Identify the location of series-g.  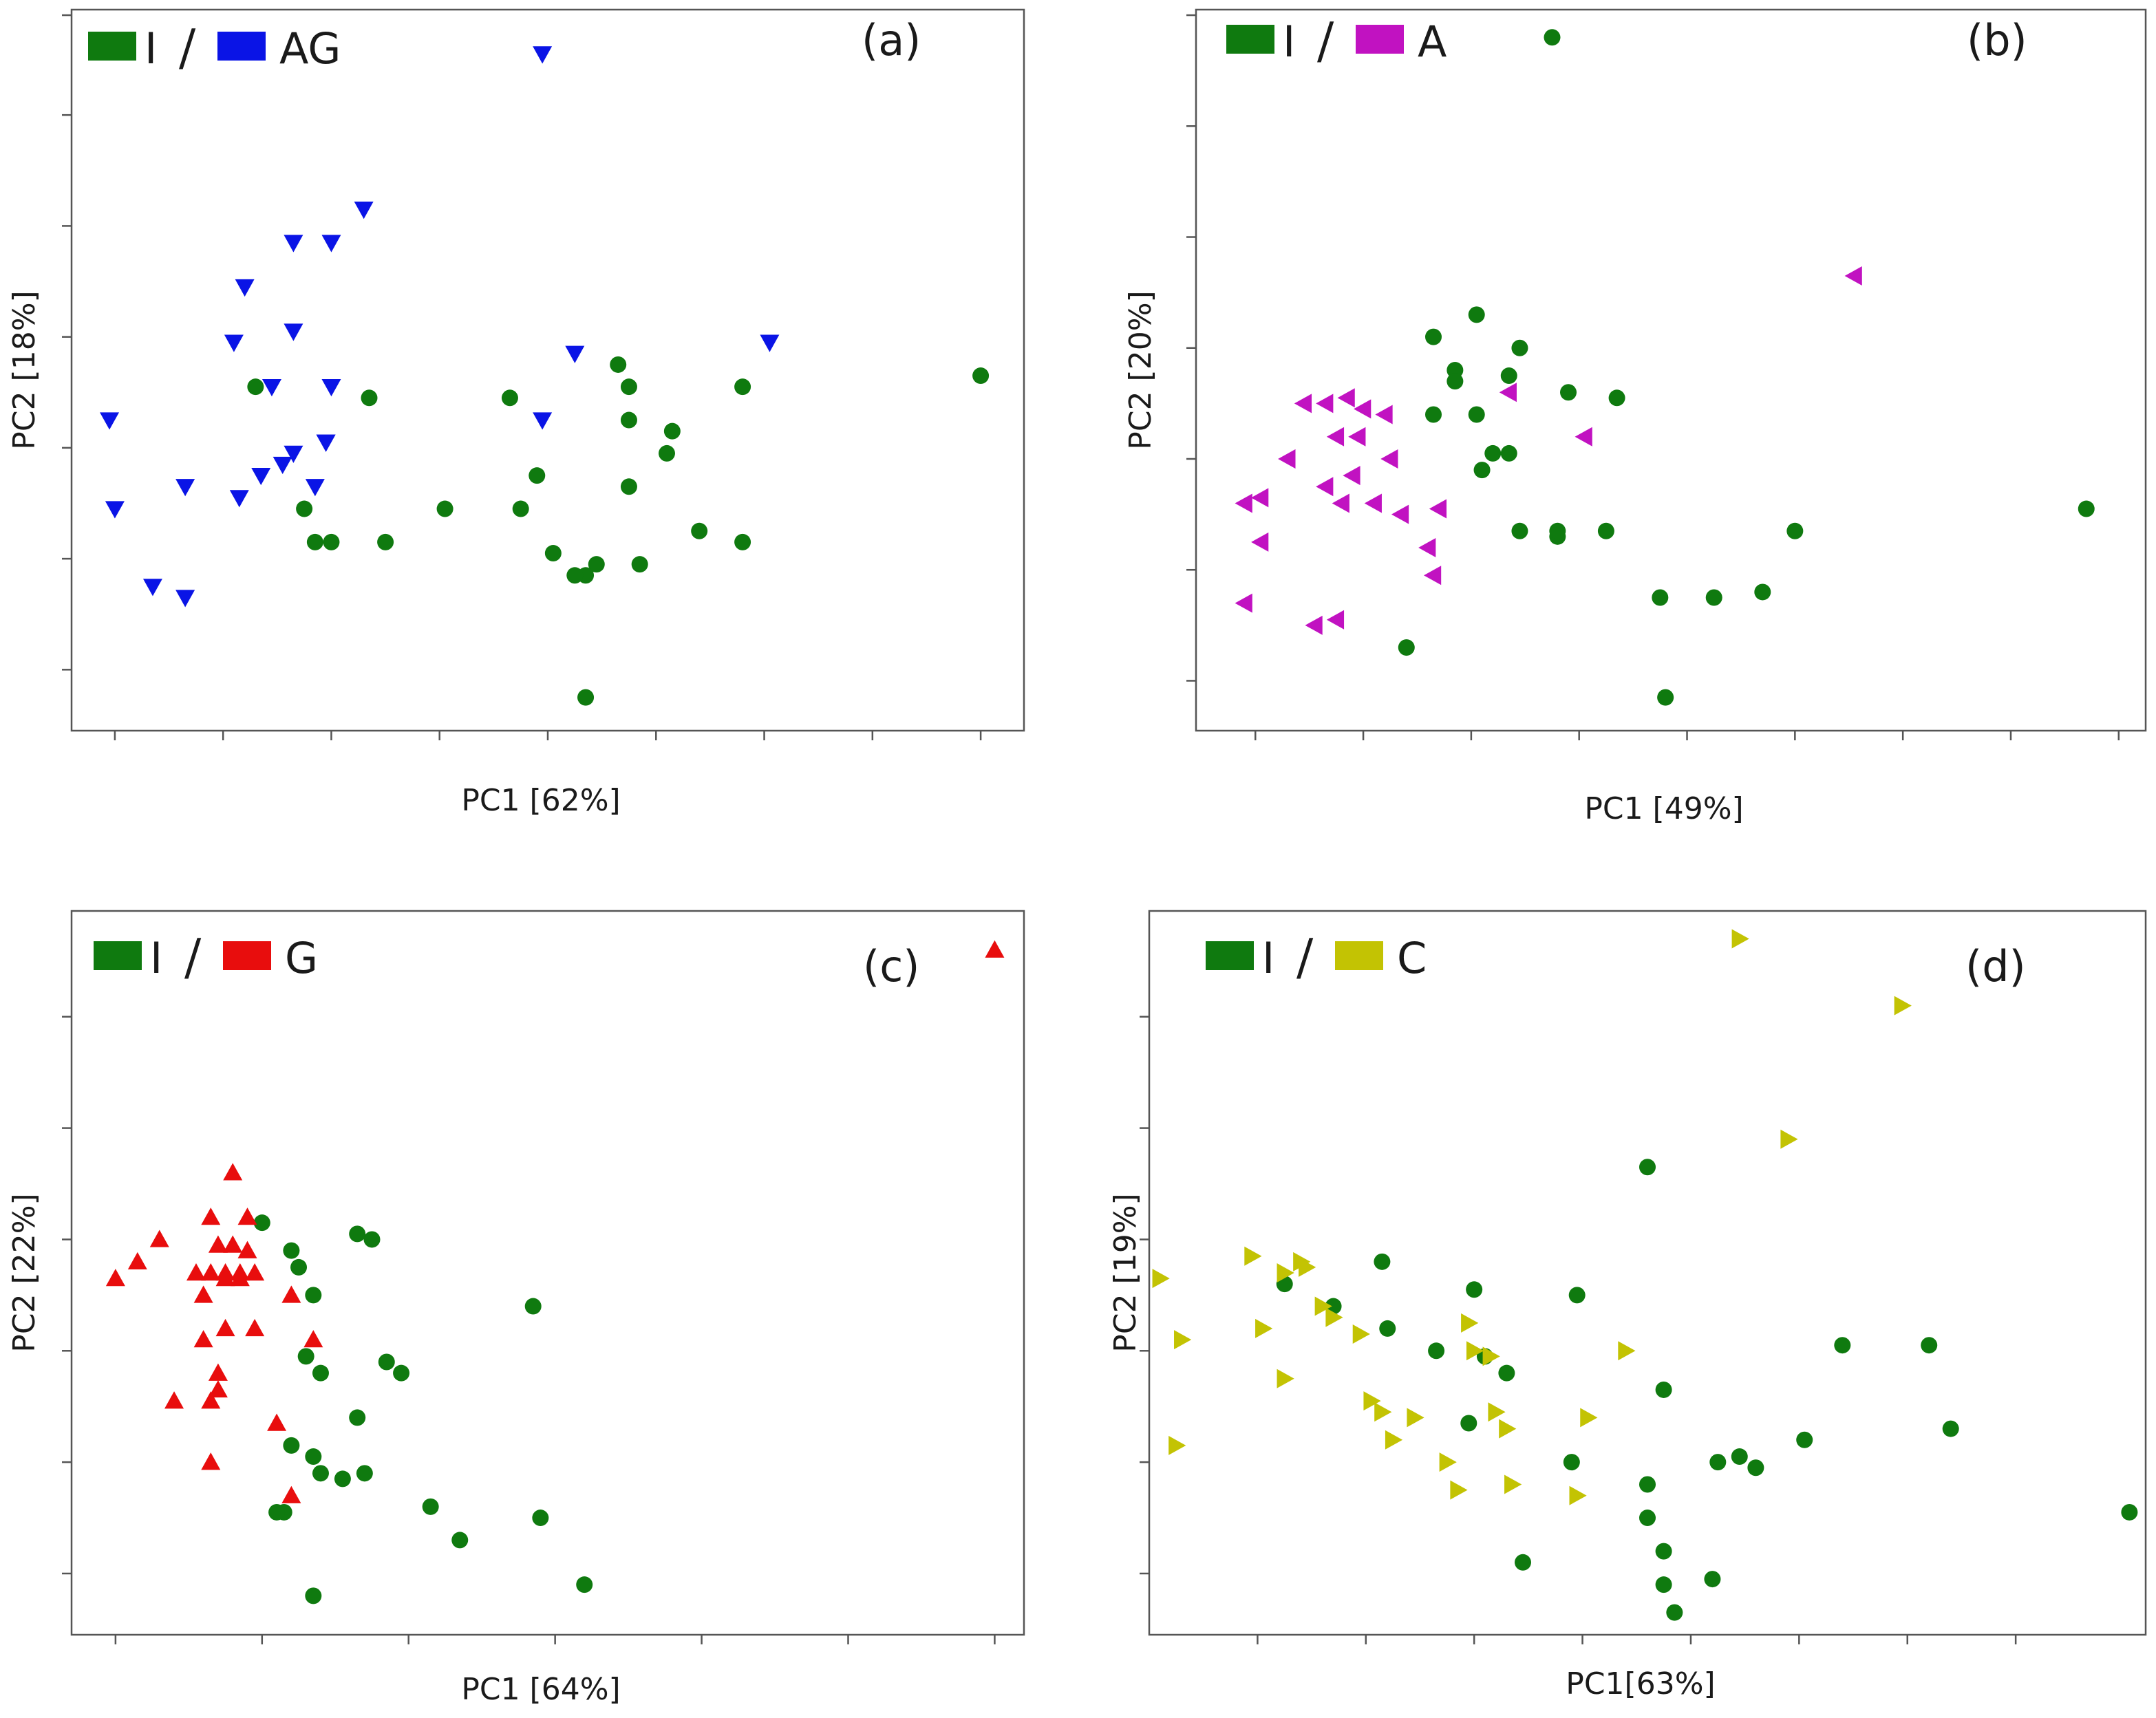
(555, 1221).